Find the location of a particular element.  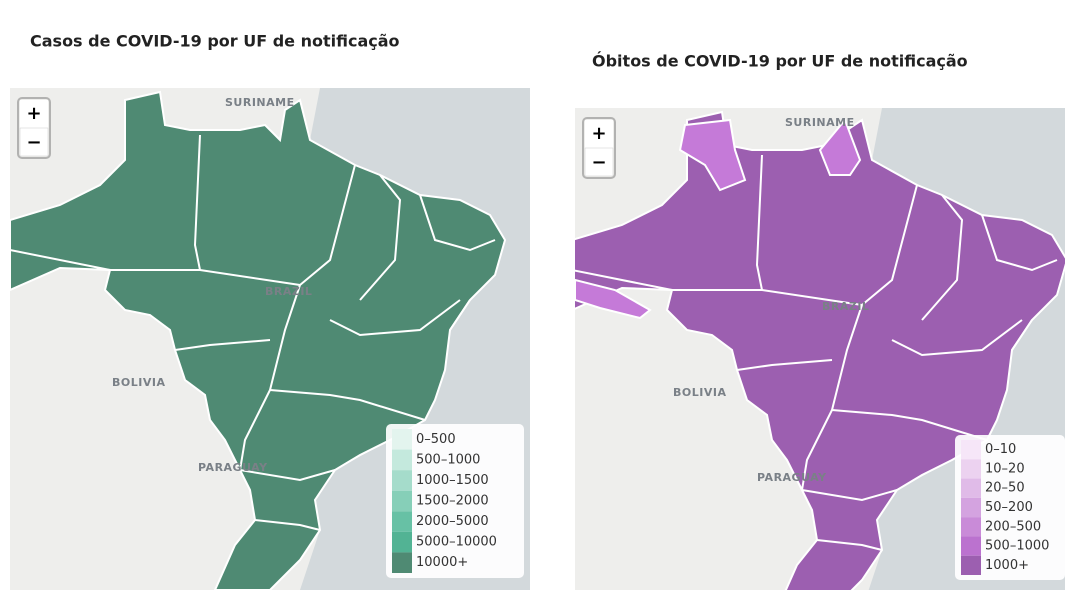

legend-label: 1000–1500 is located at coordinates (452, 480).